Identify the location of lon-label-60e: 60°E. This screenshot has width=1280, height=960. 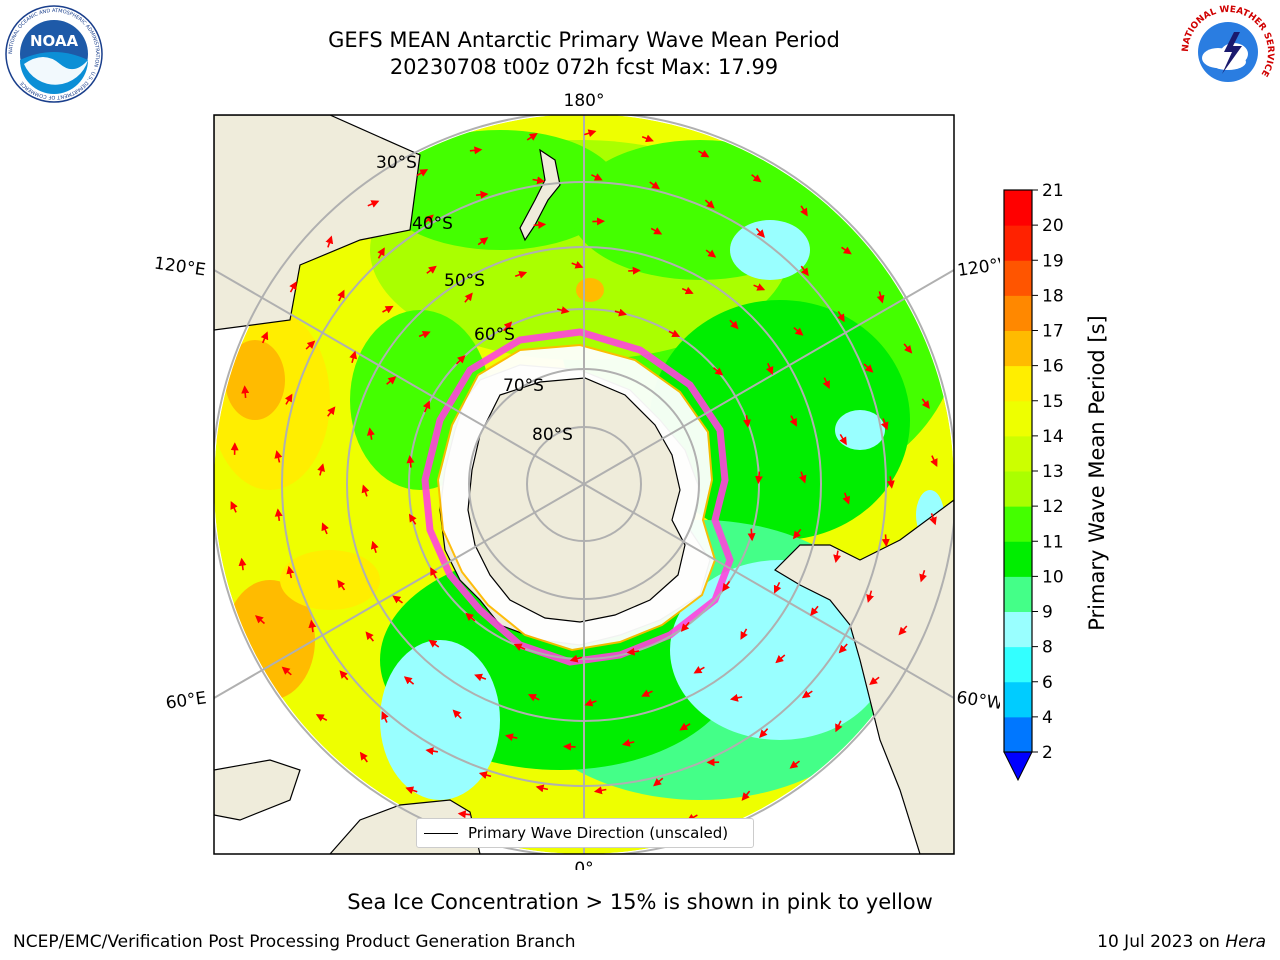
(186, 700).